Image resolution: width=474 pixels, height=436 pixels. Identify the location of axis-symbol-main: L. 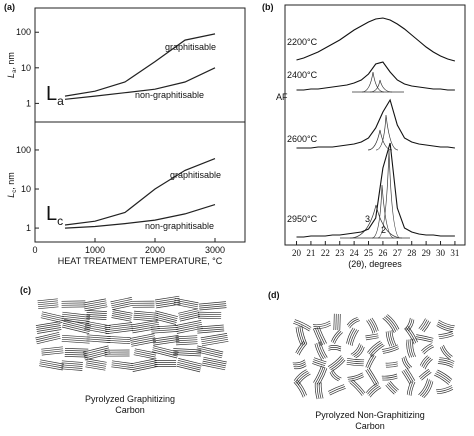
(51, 94).